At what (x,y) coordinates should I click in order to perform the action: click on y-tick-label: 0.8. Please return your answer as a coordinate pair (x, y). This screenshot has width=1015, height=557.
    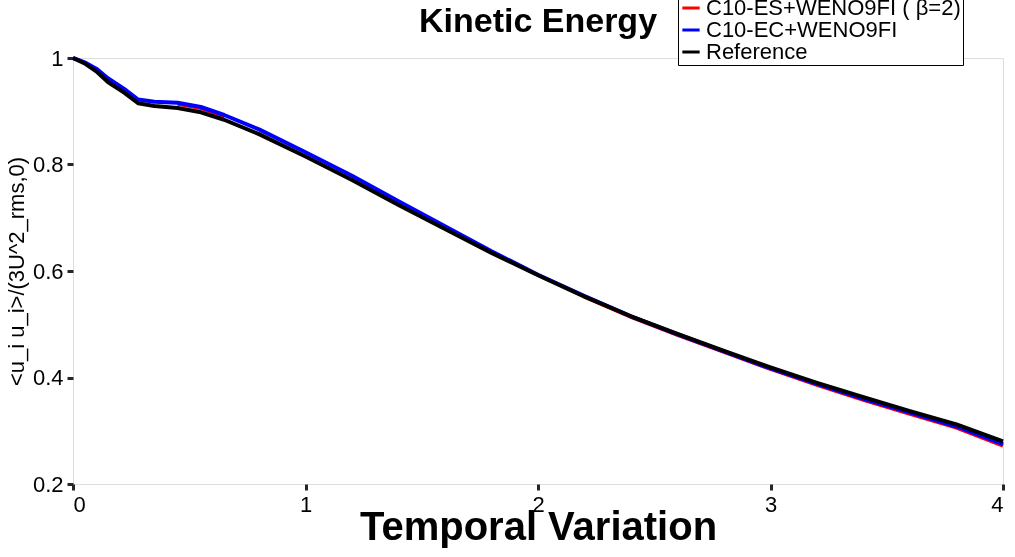
    Looking at the image, I should click on (48, 164).